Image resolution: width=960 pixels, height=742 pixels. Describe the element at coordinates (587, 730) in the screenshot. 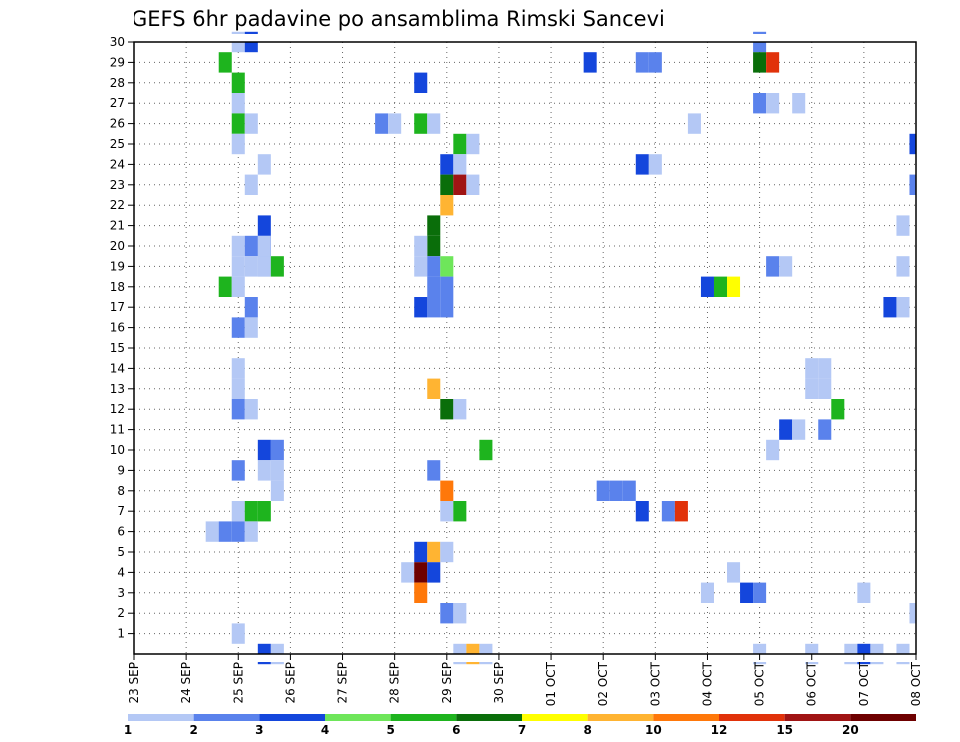

I see `legend-label: 8` at that location.